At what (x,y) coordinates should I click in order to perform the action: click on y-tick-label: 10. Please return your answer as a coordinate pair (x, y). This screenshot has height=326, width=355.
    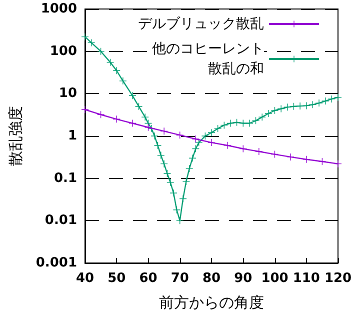
    Looking at the image, I should click on (67, 94).